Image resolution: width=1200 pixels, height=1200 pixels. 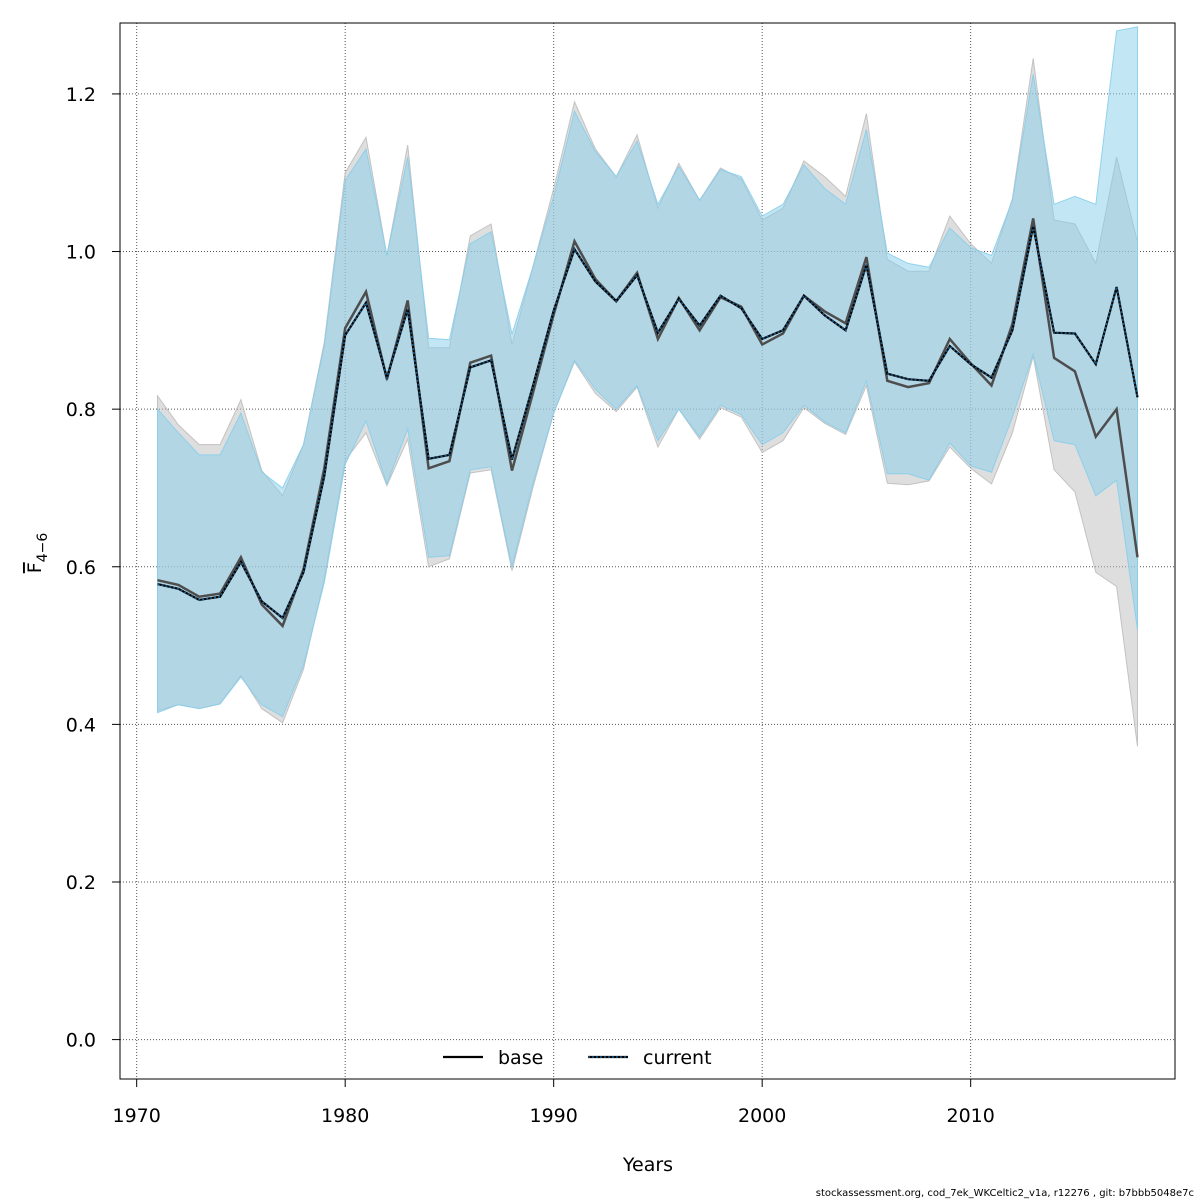 I want to click on legend-label-current: current, so click(x=677, y=1058).